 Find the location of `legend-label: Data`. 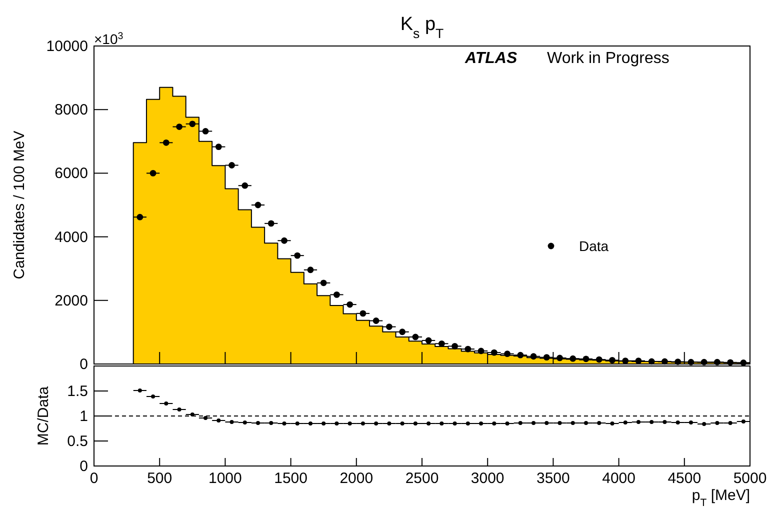

legend-label: Data is located at coordinates (594, 246).